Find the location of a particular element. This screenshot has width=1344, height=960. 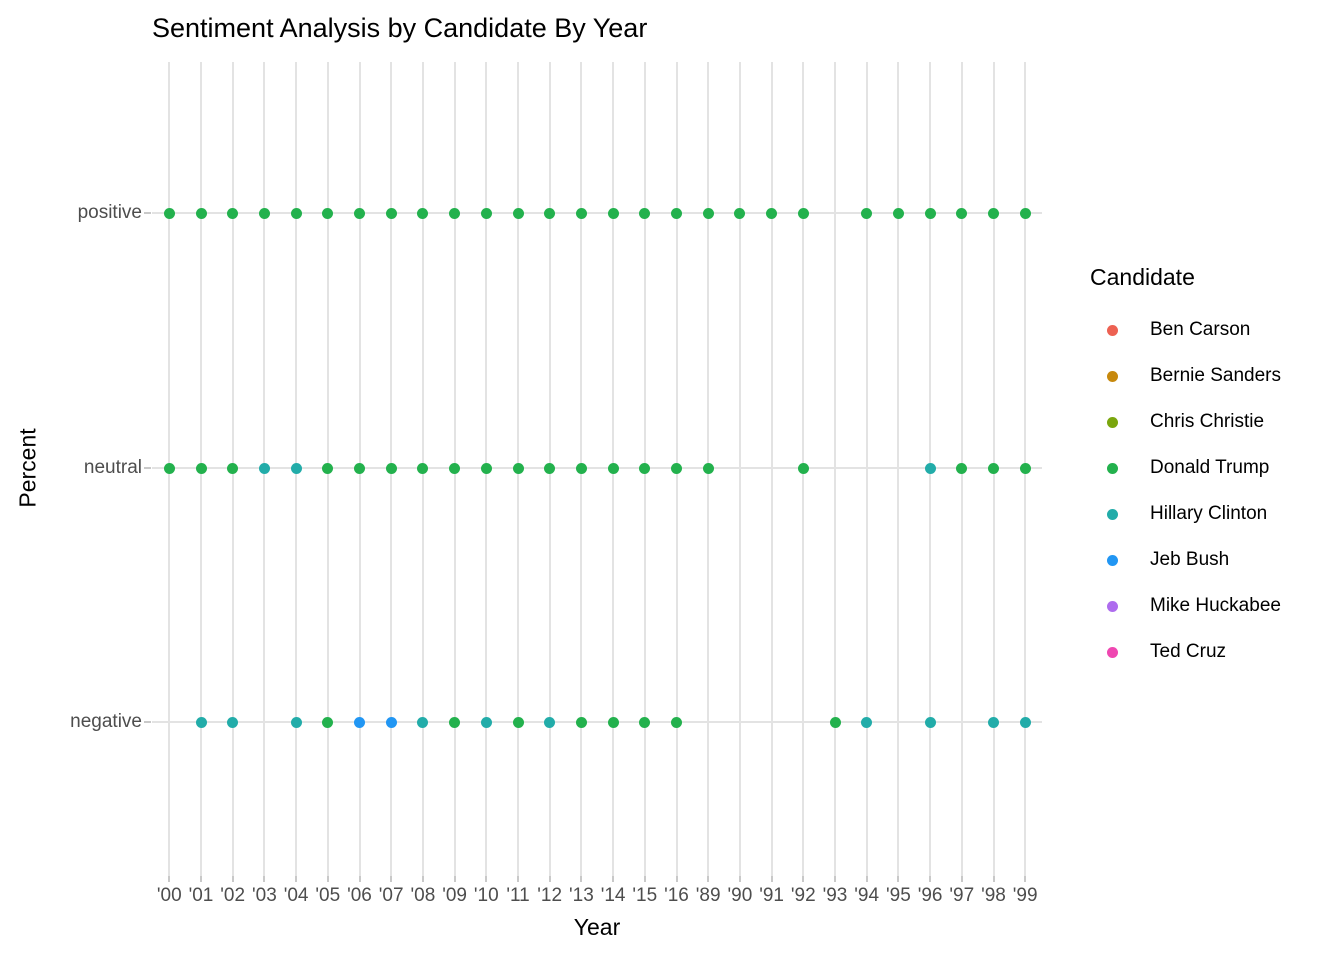

x-tick-label: '92 is located at coordinates (803, 895).